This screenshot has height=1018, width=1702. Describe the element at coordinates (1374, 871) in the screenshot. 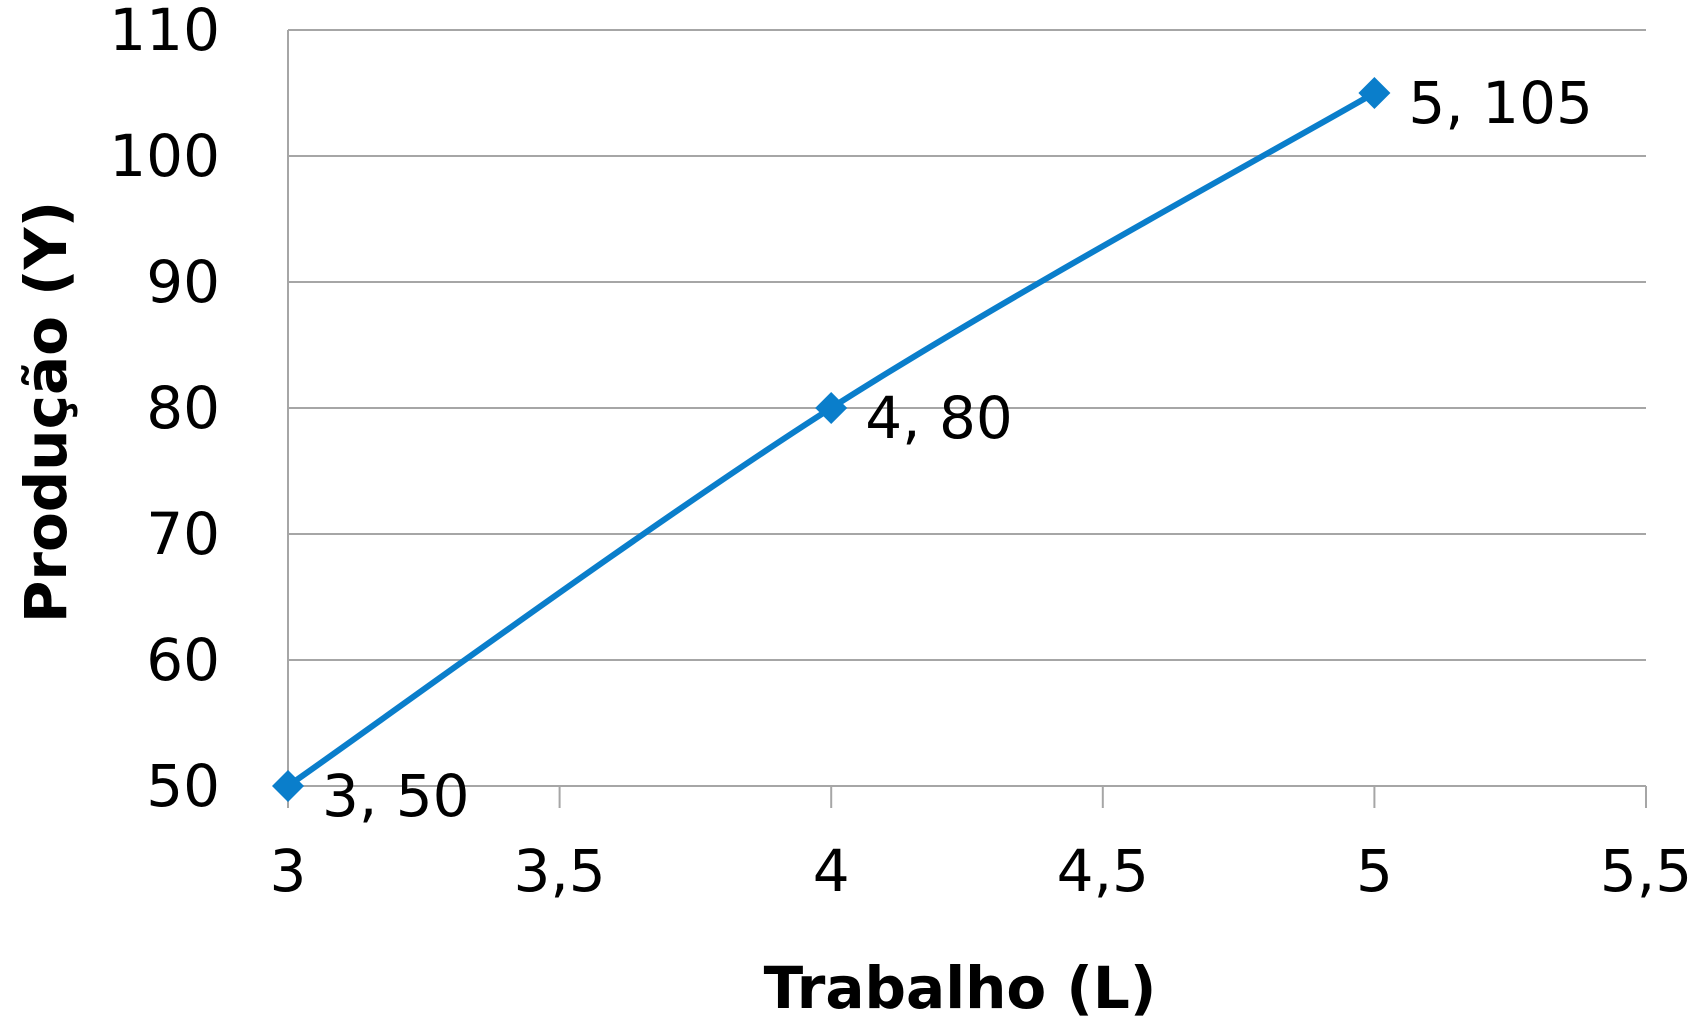

I see `x-tick-label: 5` at that location.